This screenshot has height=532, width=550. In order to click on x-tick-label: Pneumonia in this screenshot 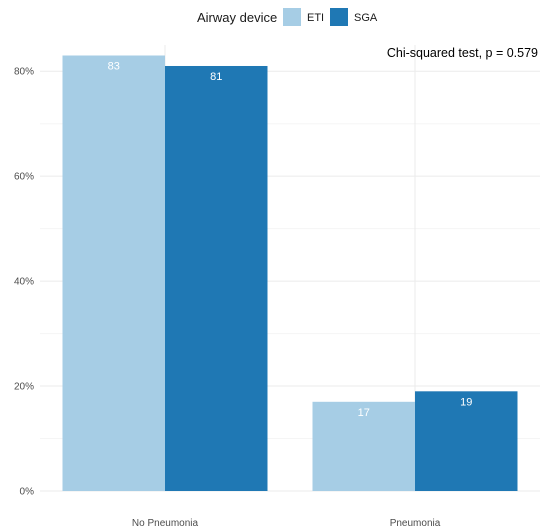, I will do `click(415, 523)`.